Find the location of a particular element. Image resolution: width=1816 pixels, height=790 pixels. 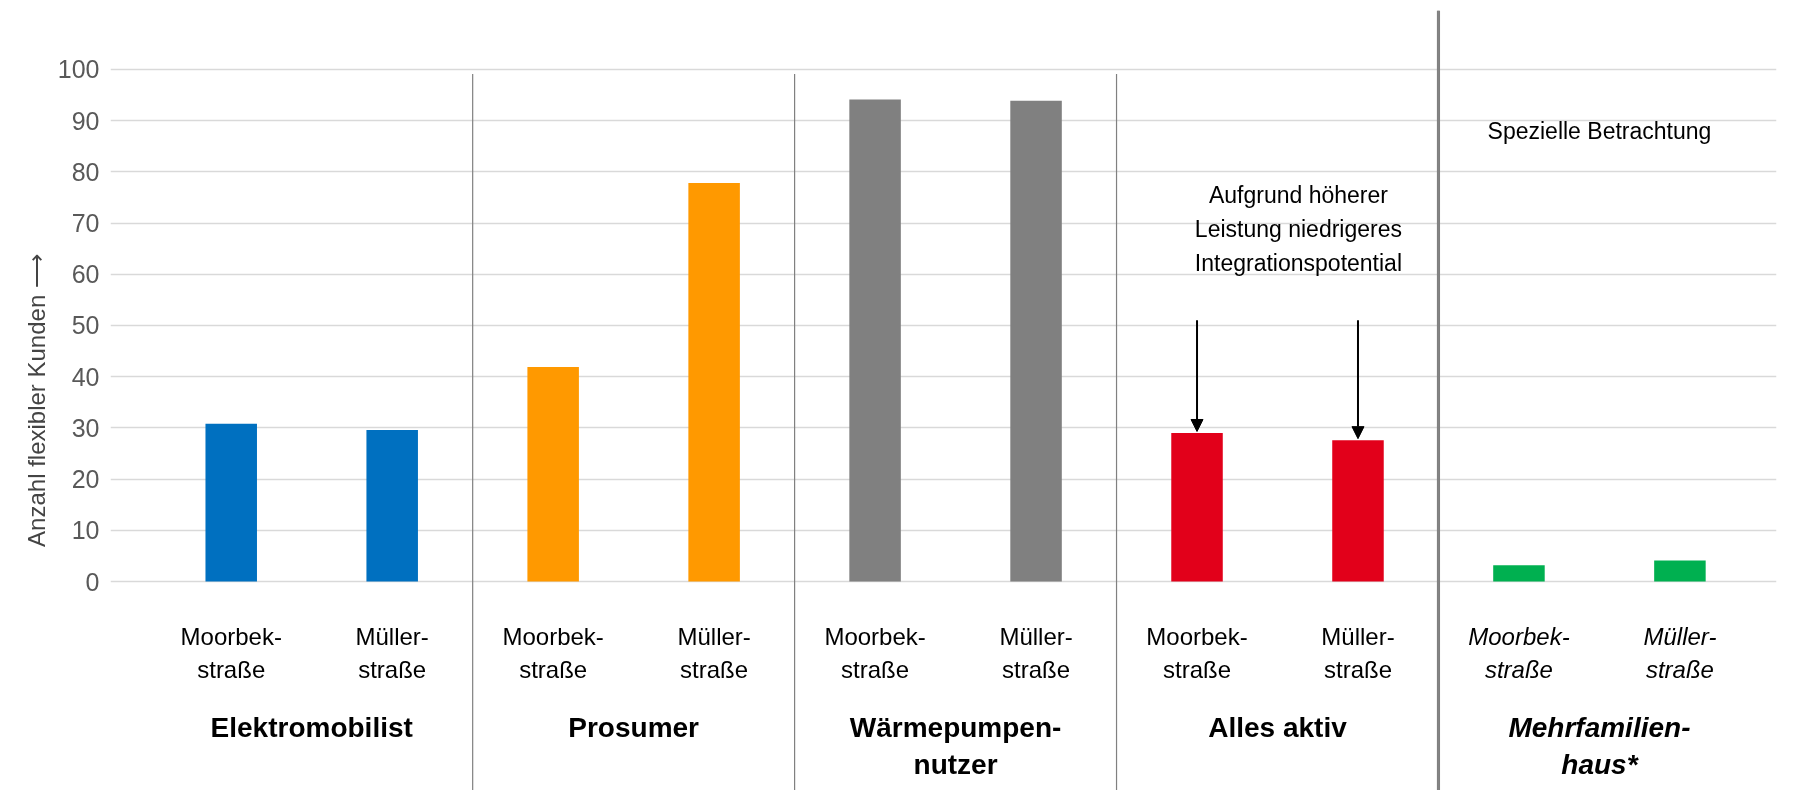

text: Prosumer is located at coordinates (634, 728).